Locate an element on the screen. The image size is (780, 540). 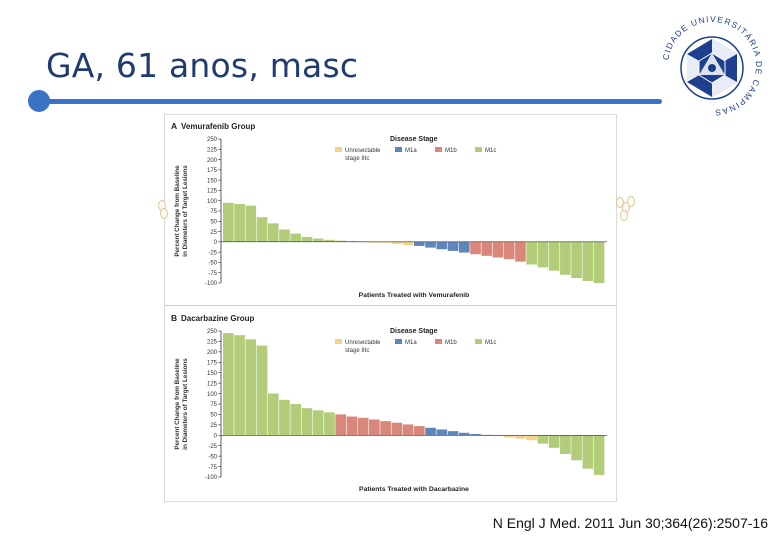
y-tick-label: -50 is located at coordinates (212, 264).